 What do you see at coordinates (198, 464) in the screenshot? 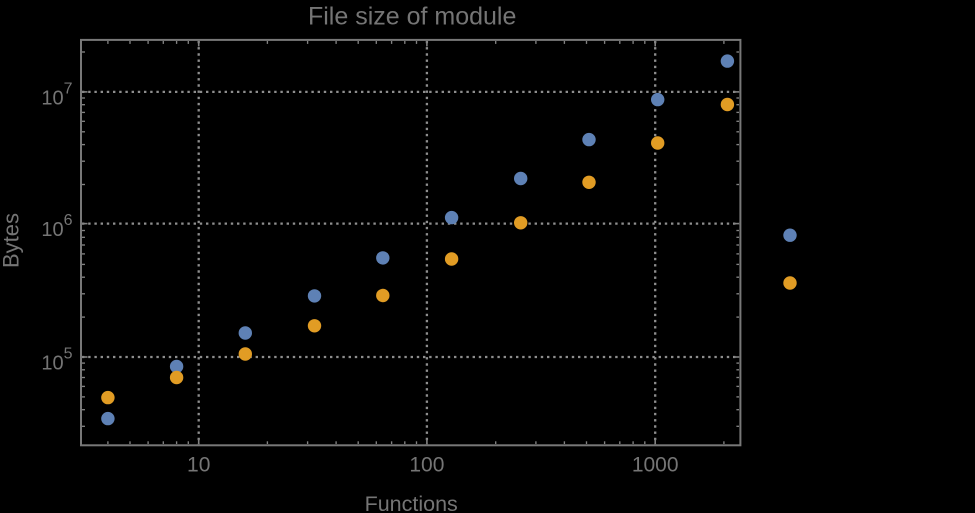
I see `svg-text: 10` at bounding box center [198, 464].